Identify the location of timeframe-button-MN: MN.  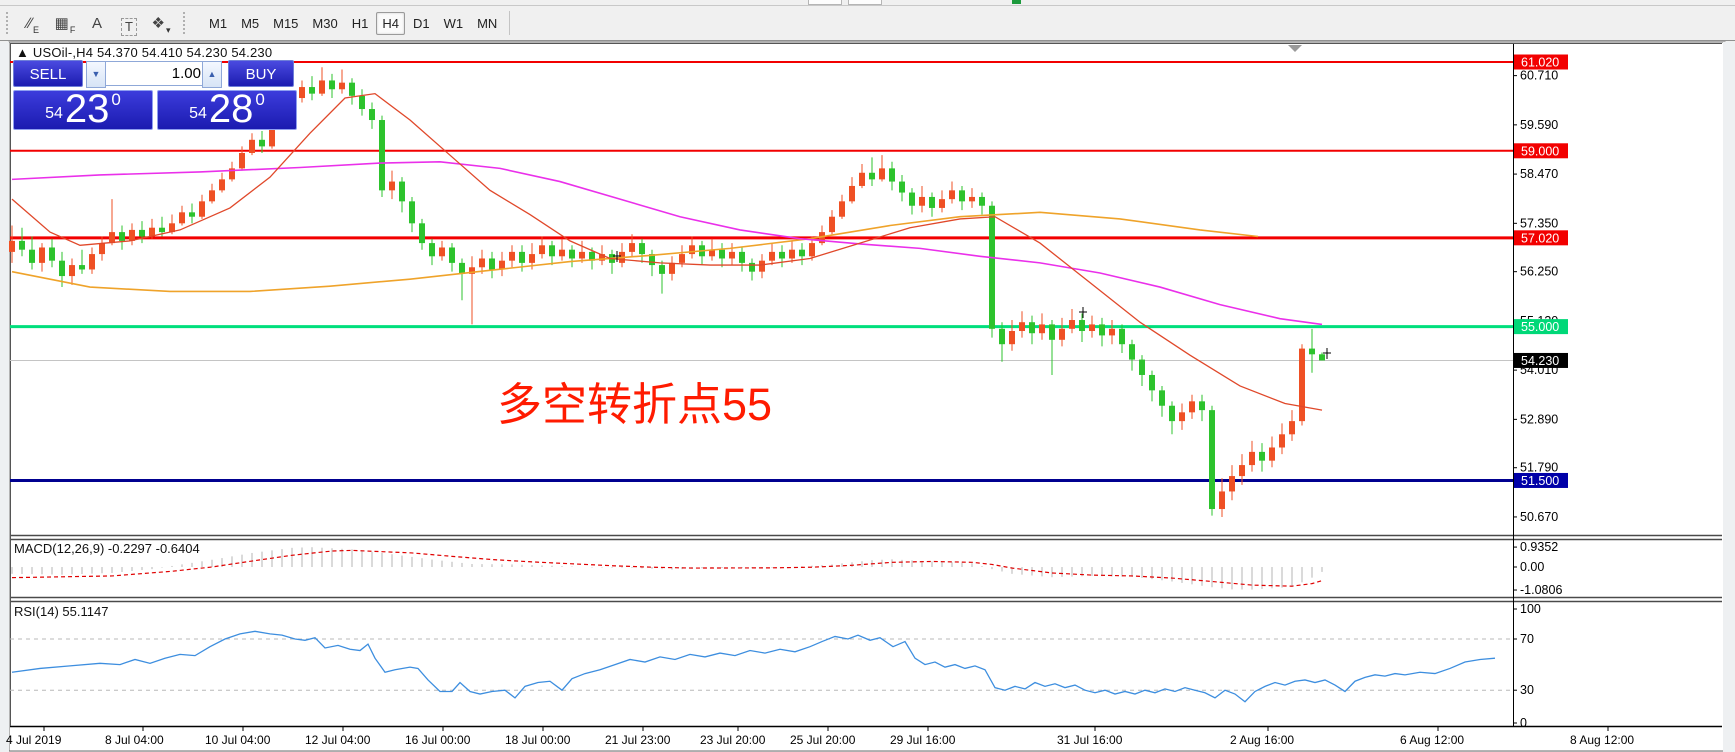
(487, 23).